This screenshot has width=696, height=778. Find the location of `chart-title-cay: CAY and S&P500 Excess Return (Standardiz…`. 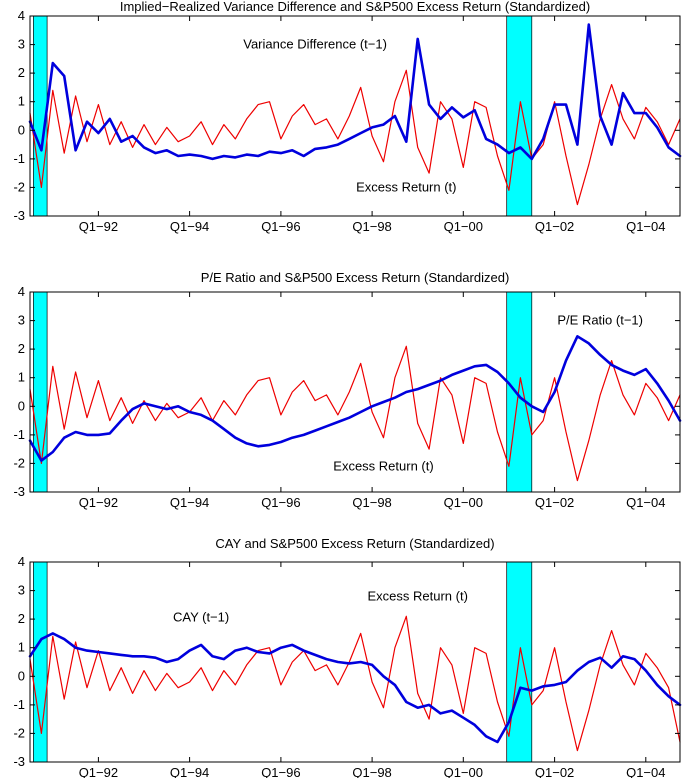

chart-title-cay: CAY and S&P500 Excess Return (Standardiz… is located at coordinates (354, 543).